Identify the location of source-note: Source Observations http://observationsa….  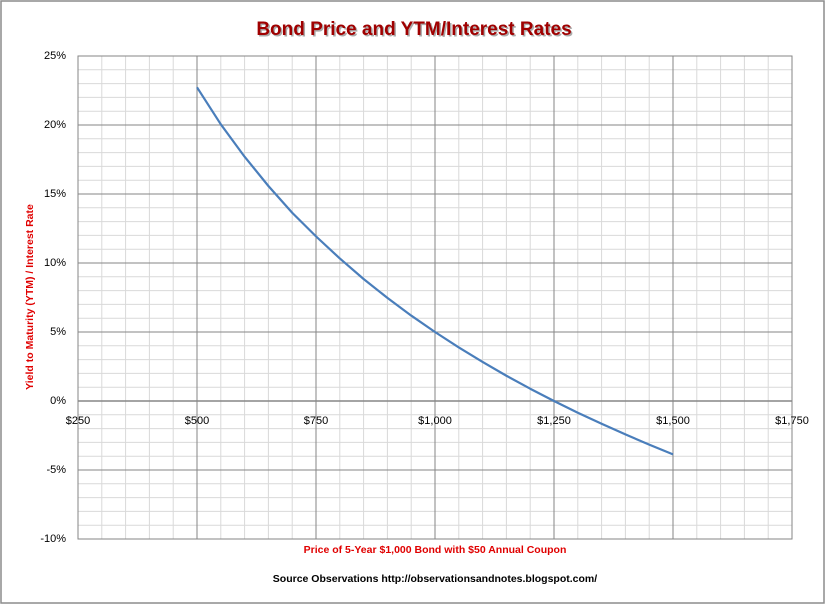
(435, 579).